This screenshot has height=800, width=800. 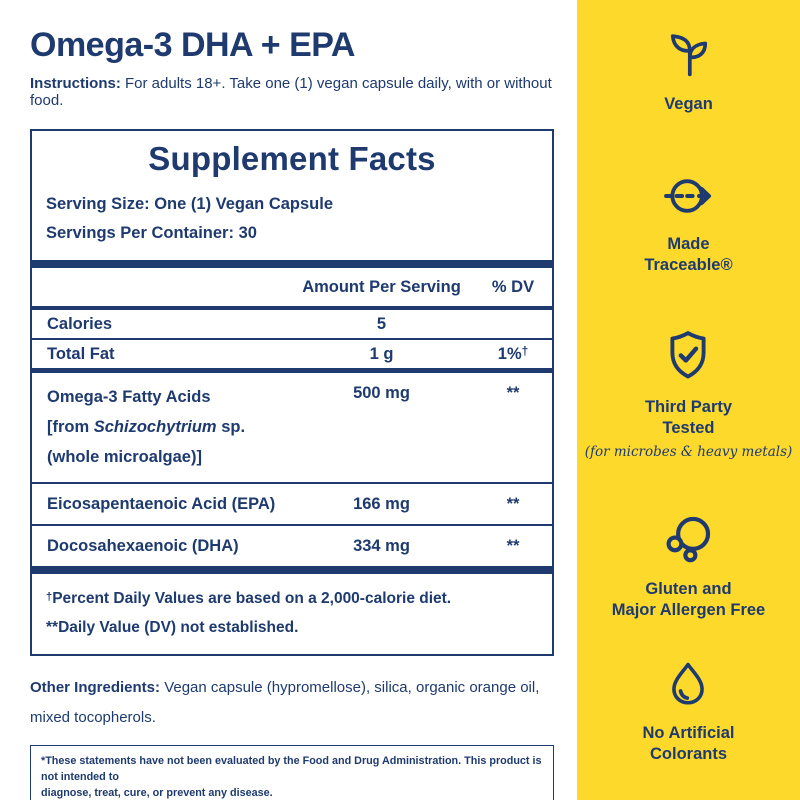 What do you see at coordinates (244, 204) in the screenshot?
I see `serving-size-value: One (1) Vegan Capsule` at bounding box center [244, 204].